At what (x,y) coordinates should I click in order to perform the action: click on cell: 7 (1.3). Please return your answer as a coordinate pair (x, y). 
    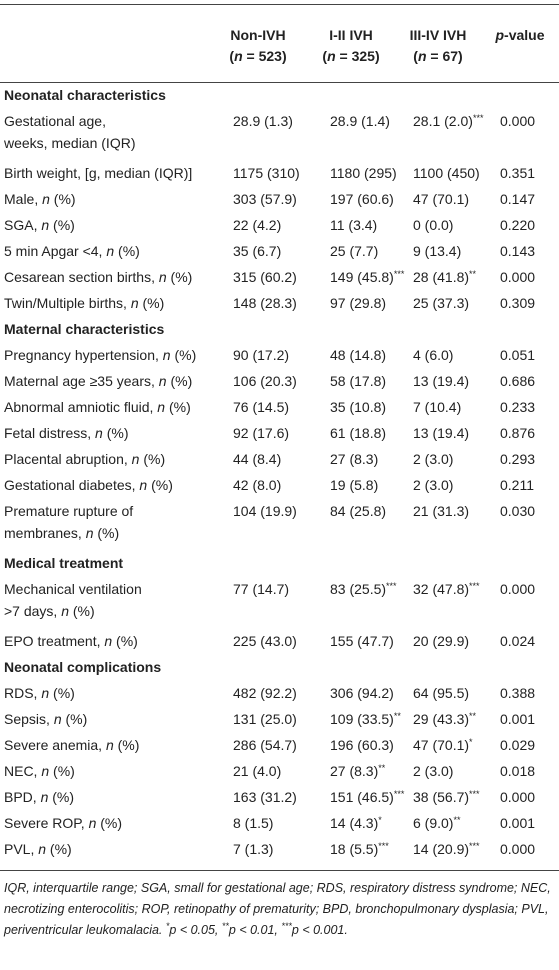
    Looking at the image, I should click on (253, 849).